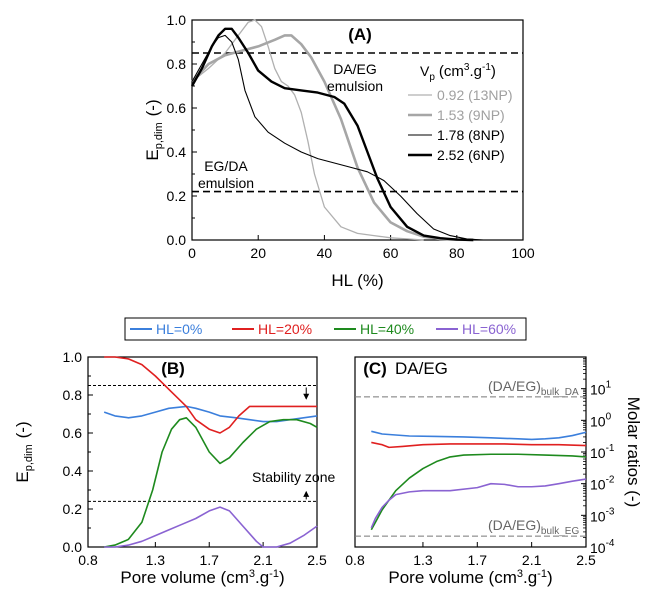 Image resolution: width=654 pixels, height=595 pixels. I want to click on shared-legend-label: HL=40%, so click(387, 329).